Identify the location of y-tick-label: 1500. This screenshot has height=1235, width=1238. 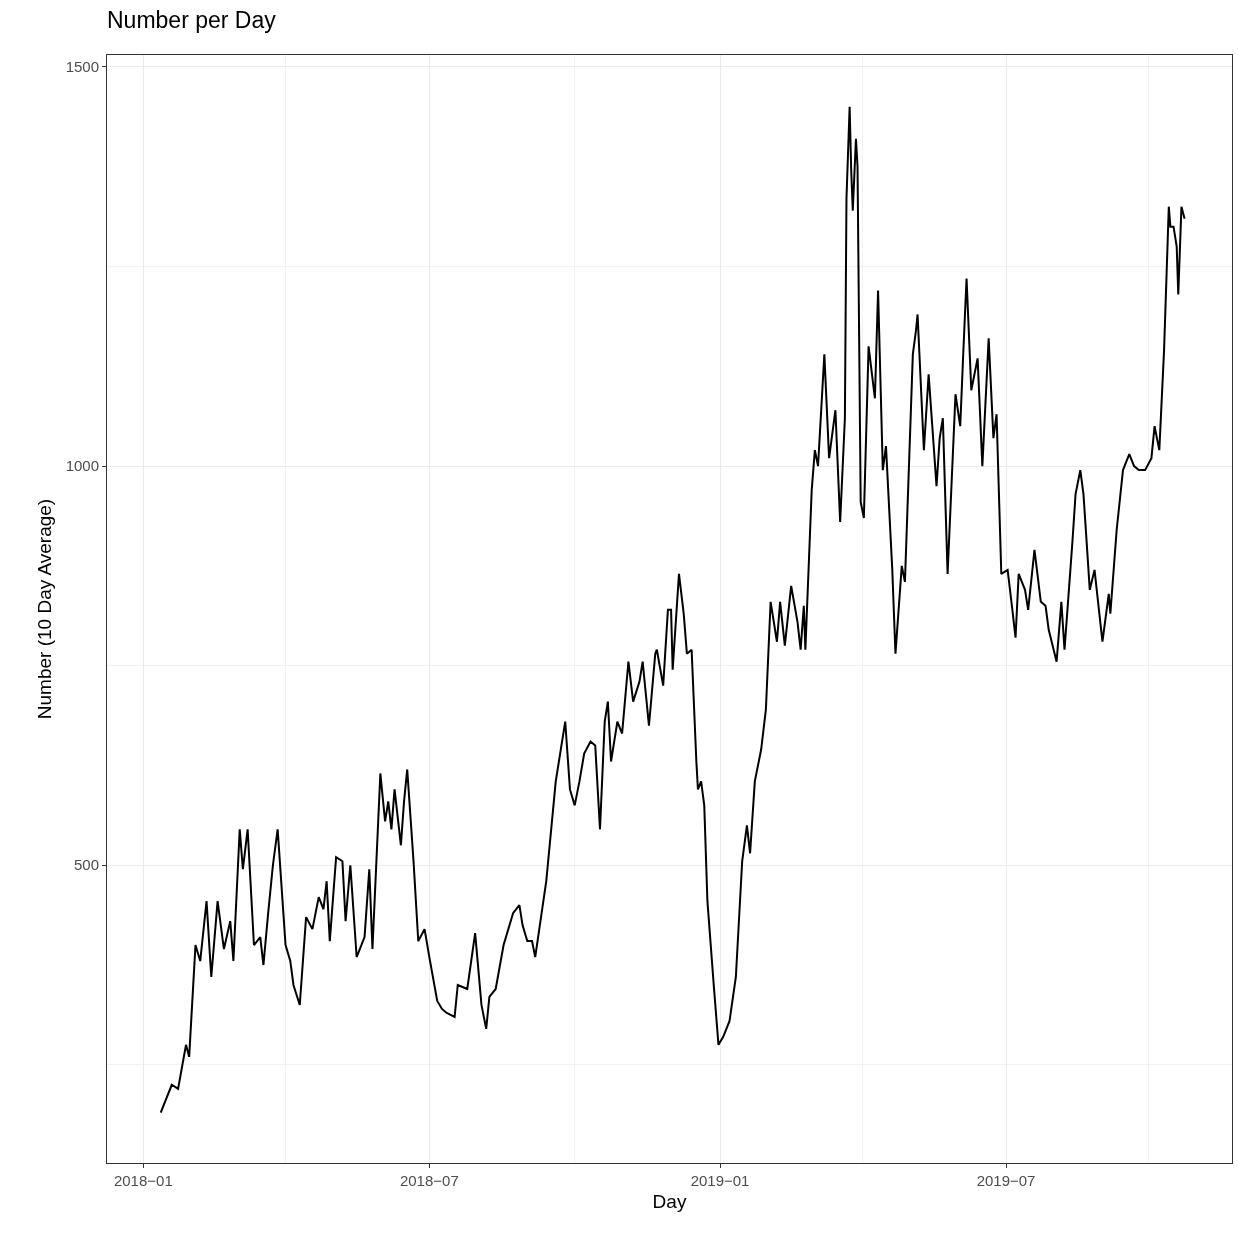
(82, 67).